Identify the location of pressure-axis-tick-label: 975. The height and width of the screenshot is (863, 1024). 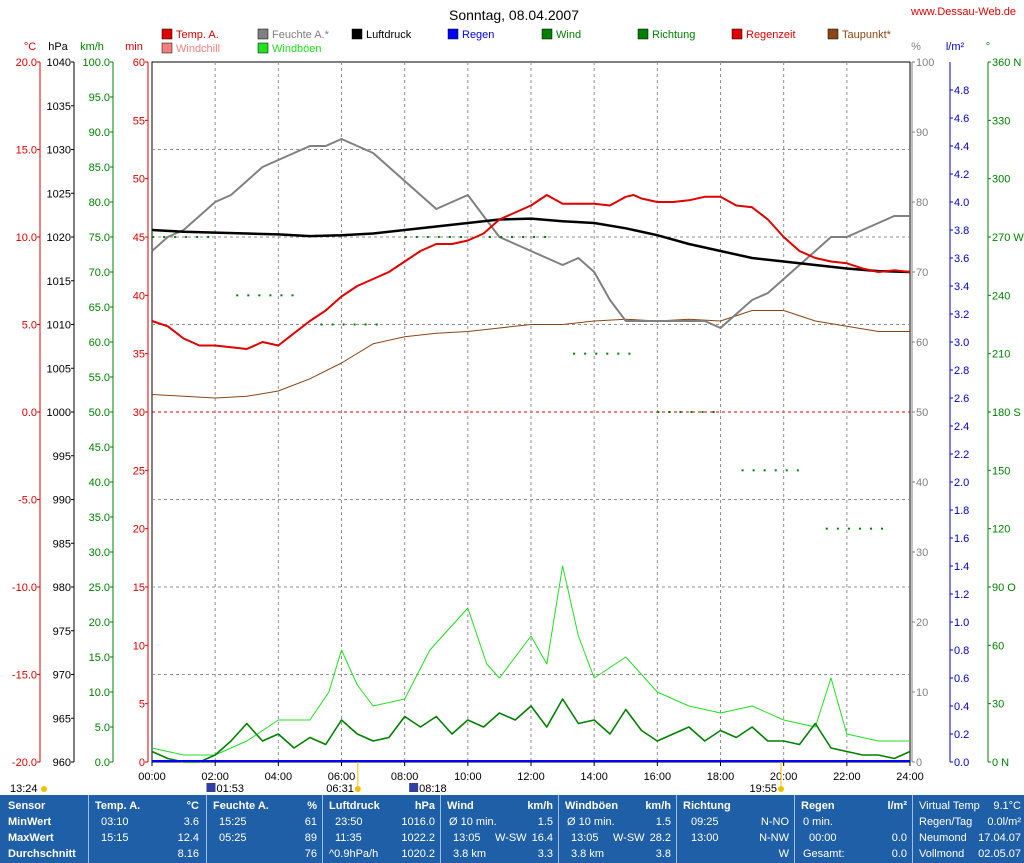
(62, 632).